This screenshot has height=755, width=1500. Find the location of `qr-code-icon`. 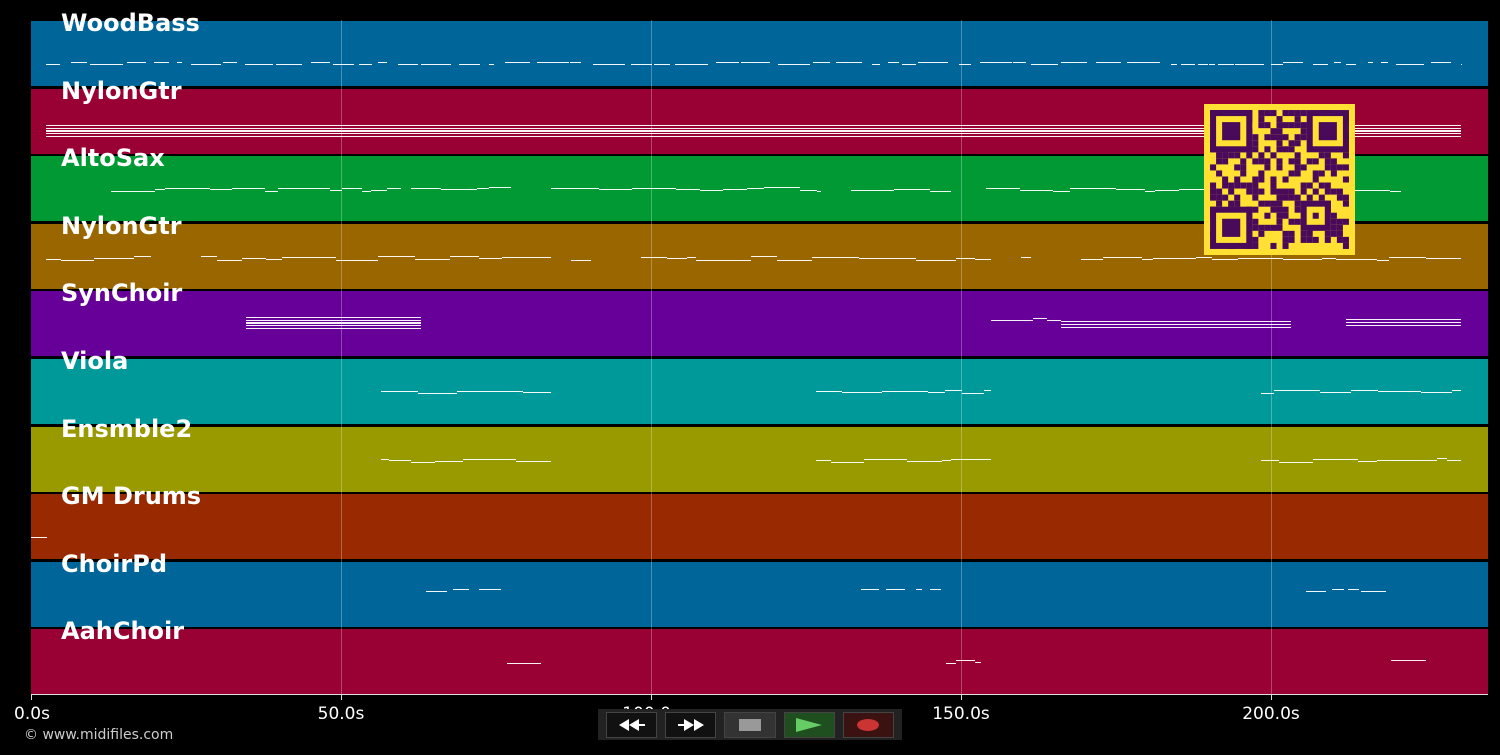

qr-code-icon is located at coordinates (1279, 179).